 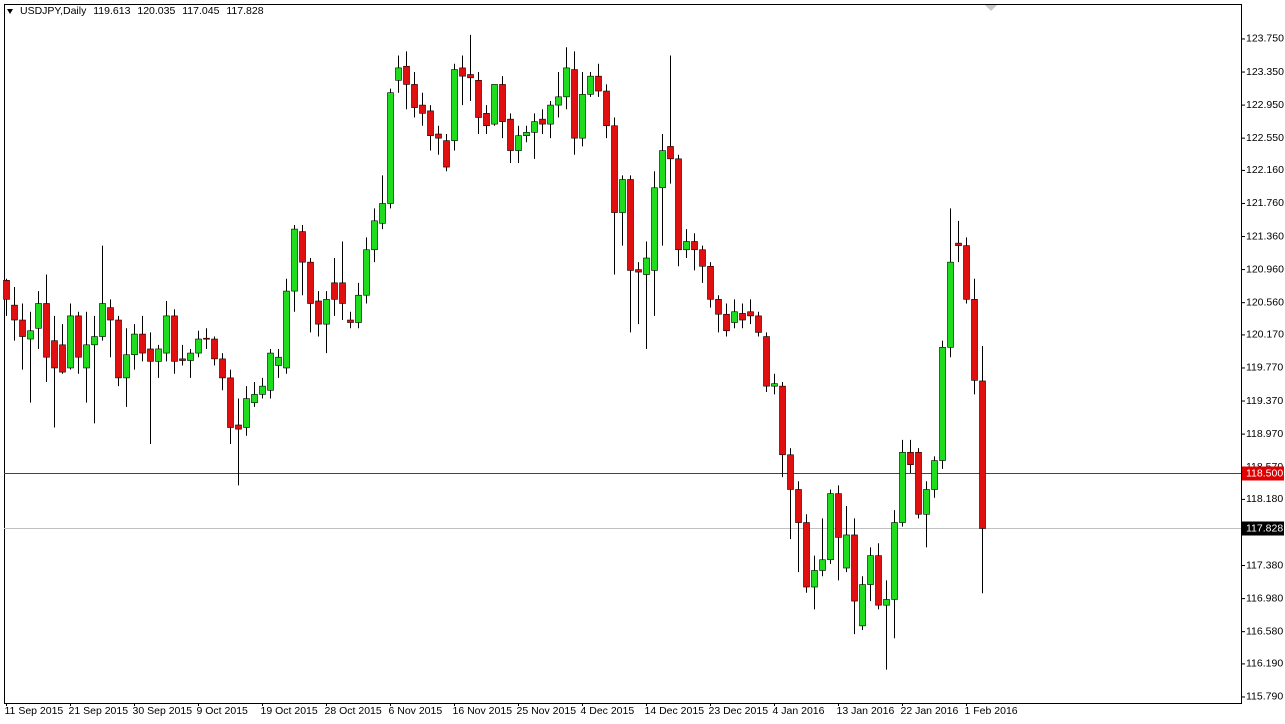 What do you see at coordinates (353, 711) in the screenshot?
I see `x-tick-label: 28 Oct 2015` at bounding box center [353, 711].